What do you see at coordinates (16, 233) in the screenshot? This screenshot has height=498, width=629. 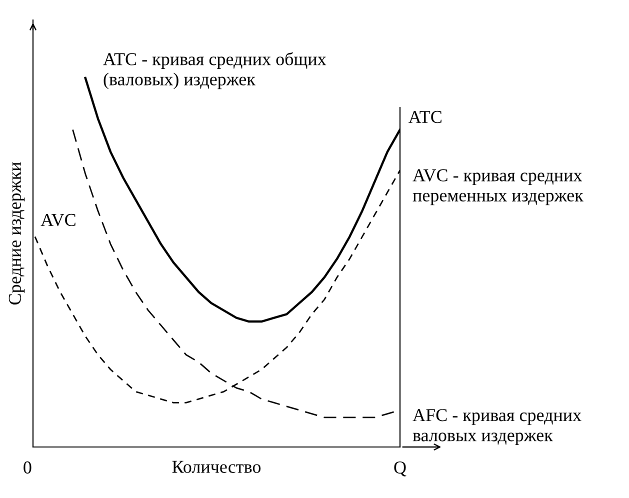 I see `y-axis-title: Средние издержки` at bounding box center [16, 233].